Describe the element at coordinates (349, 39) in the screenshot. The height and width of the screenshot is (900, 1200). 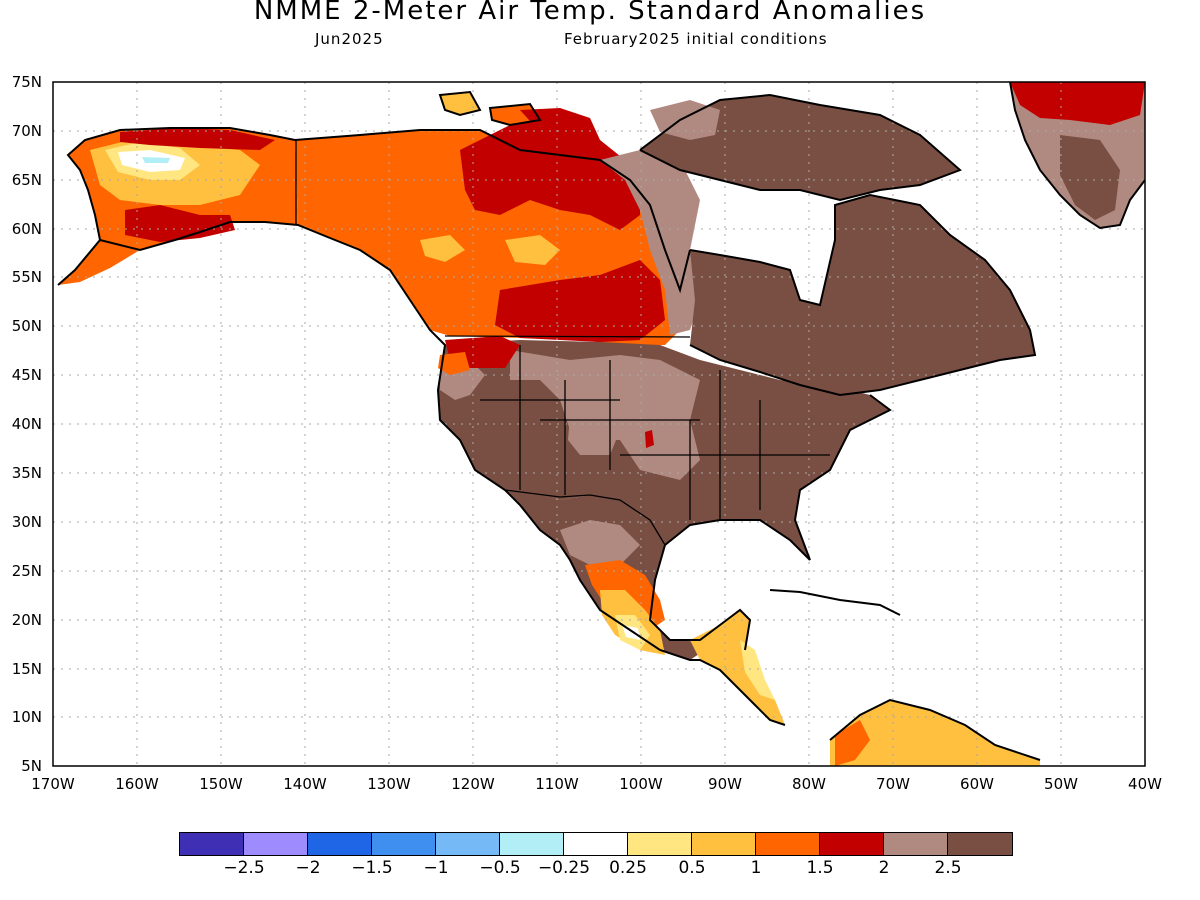
I see `forecast-month: Jun2025` at that location.